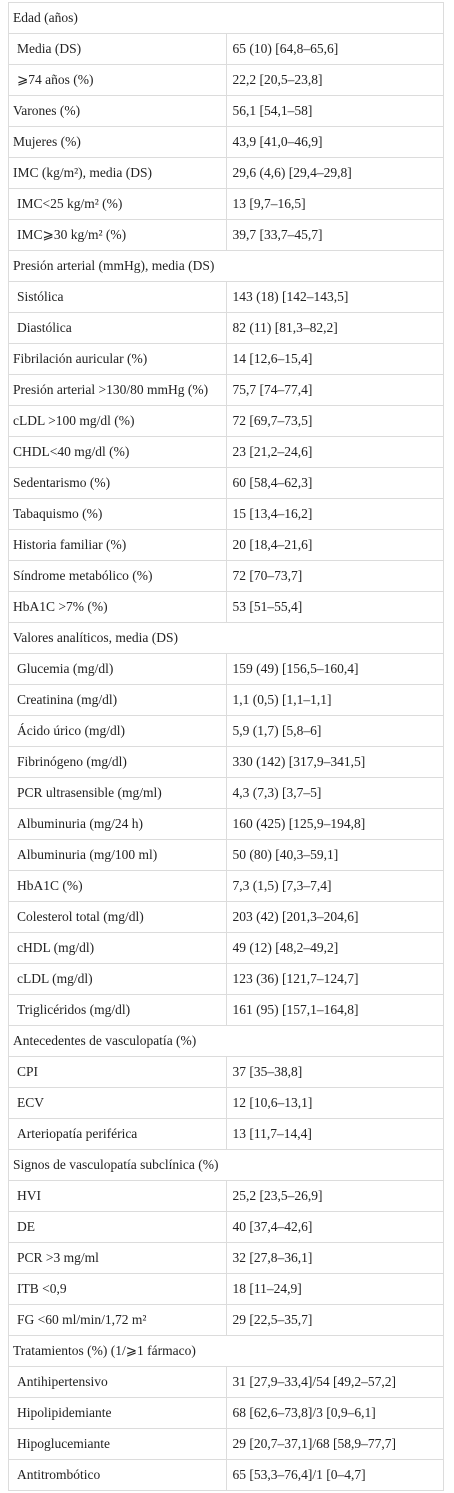  I want to click on row-label: Sistólica, so click(117, 297).